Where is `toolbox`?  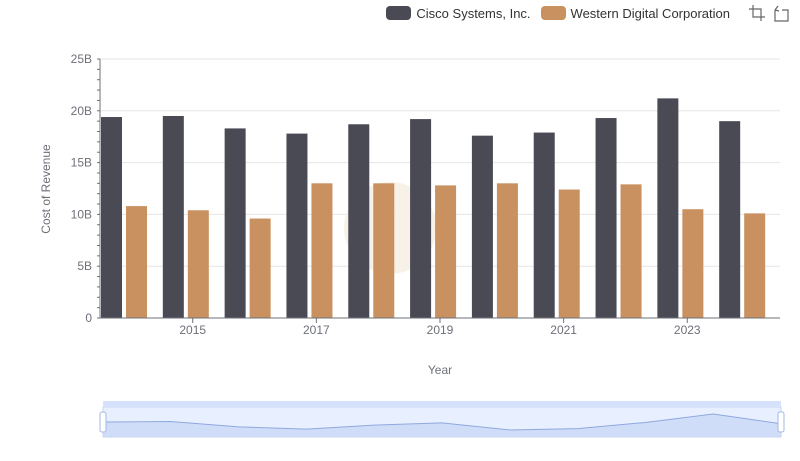
toolbox is located at coordinates (766, 13).